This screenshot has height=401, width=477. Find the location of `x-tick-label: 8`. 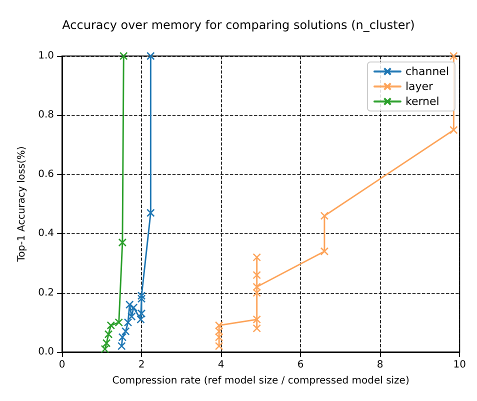

x-tick-label: 8 is located at coordinates (380, 365).